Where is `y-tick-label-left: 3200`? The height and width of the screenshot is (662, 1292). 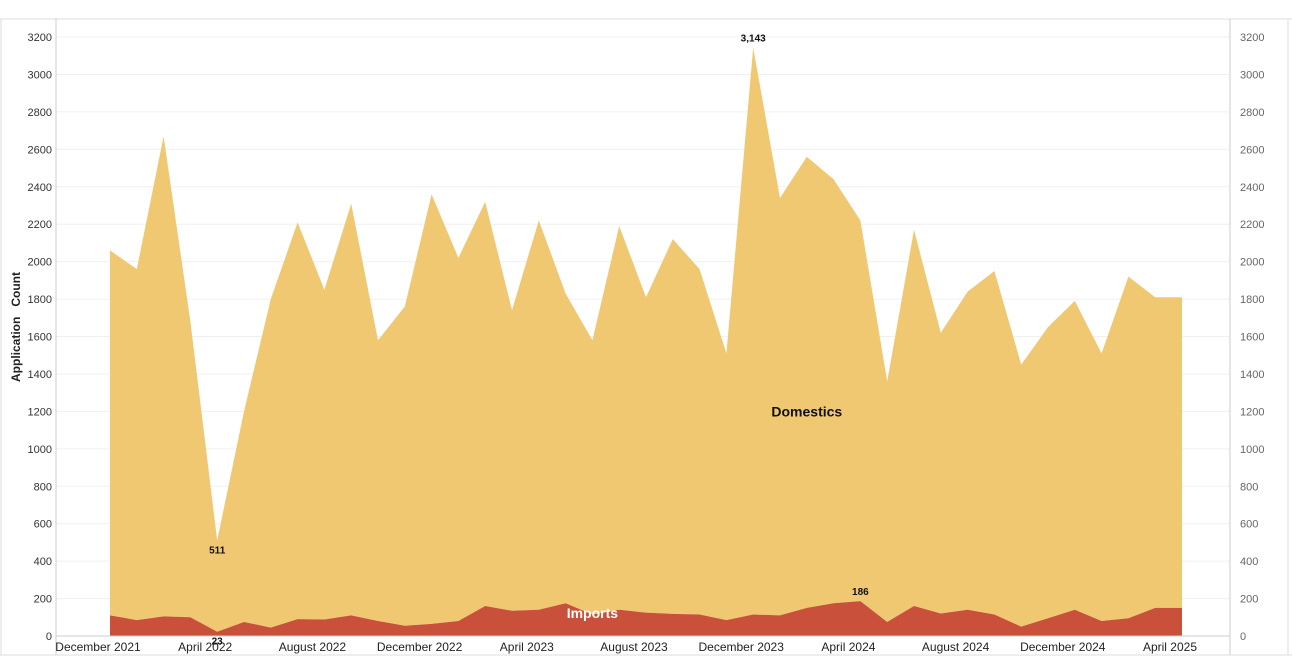
y-tick-label-left: 3200 is located at coordinates (40, 38).